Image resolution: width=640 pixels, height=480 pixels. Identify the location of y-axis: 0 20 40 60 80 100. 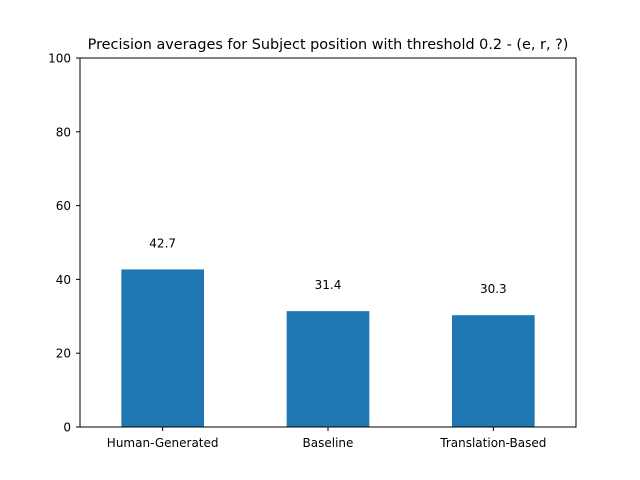
(64, 243).